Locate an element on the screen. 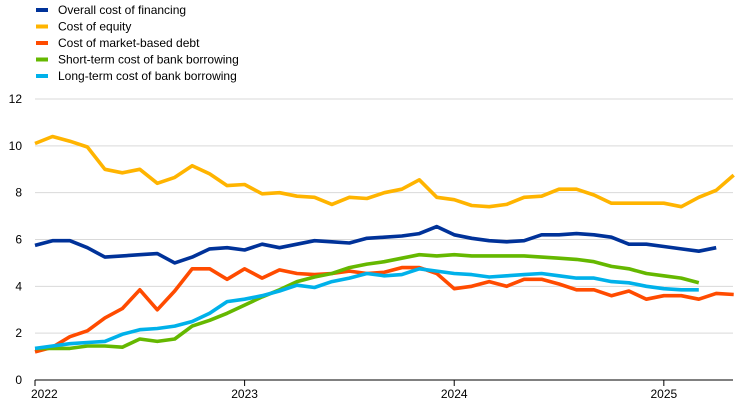 This screenshot has height=405, width=742. x-tick-label: 2025 is located at coordinates (663, 394).